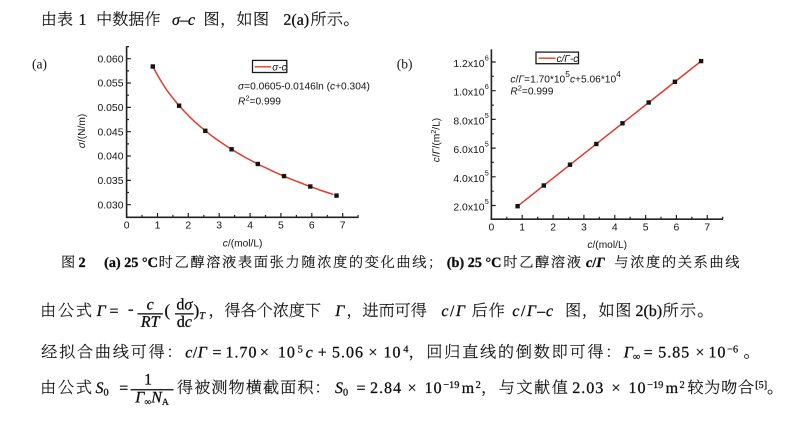  I want to click on svg-text: σ-c, so click(279, 68).